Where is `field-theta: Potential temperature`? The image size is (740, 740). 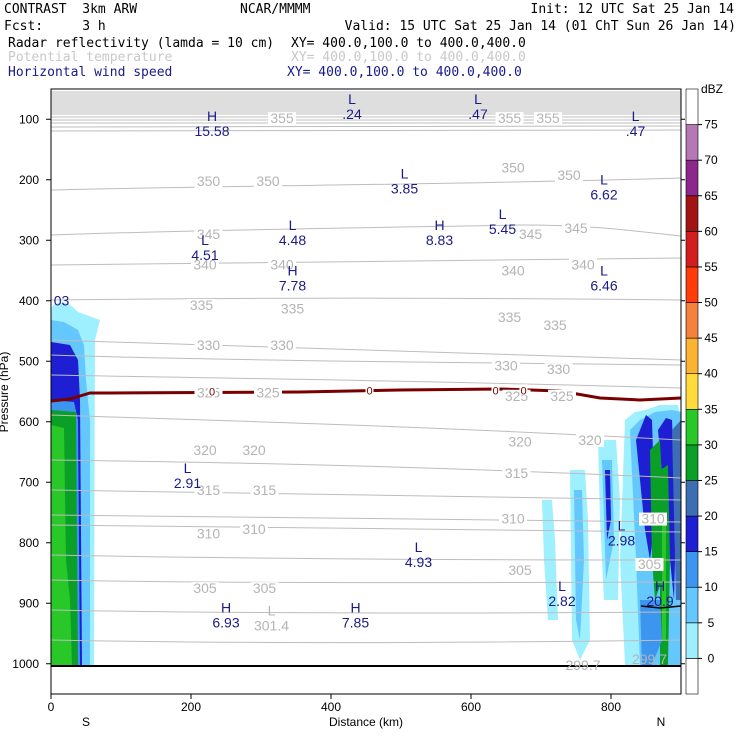
field-theta: Potential temperature is located at coordinates (90, 57).